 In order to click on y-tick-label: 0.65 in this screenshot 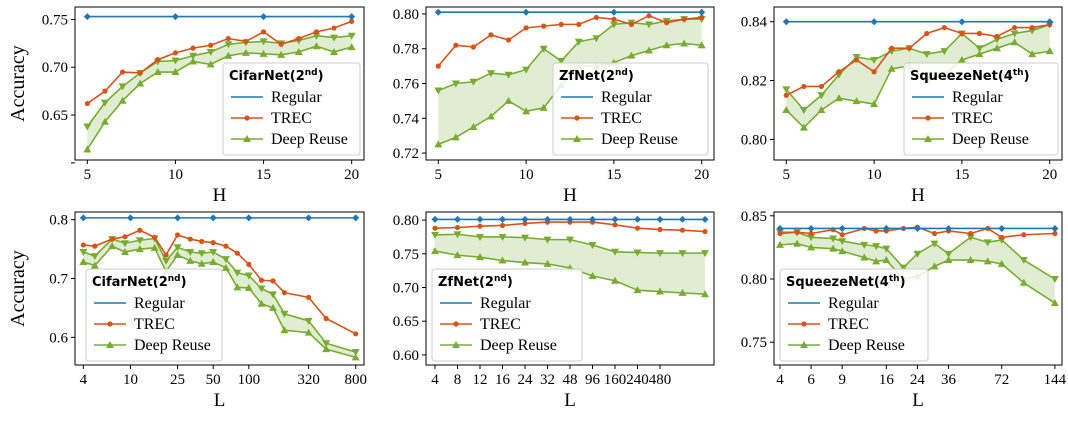, I will do `click(406, 322)`.